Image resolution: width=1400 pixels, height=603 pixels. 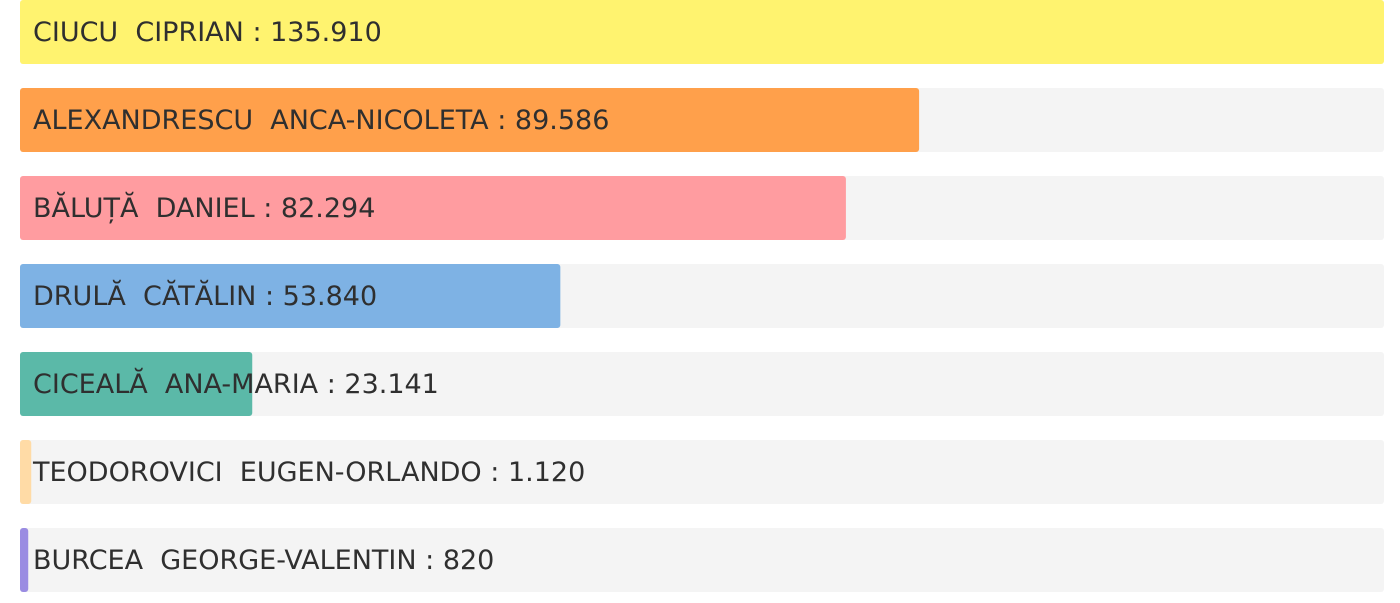 What do you see at coordinates (138, 32) in the screenshot?
I see `candidate-name: CIUCU CIPRIAN` at bounding box center [138, 32].